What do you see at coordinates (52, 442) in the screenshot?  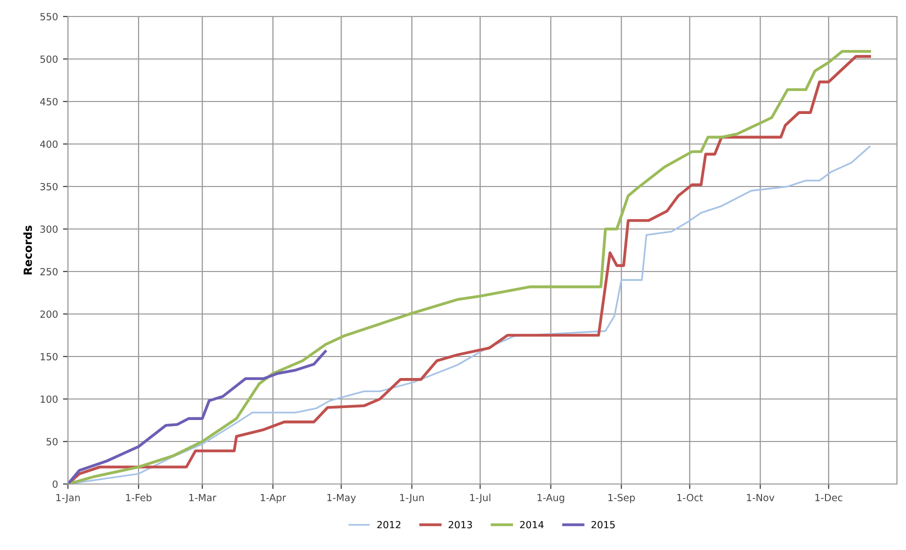 I see `y-tick-label: 50` at bounding box center [52, 442].